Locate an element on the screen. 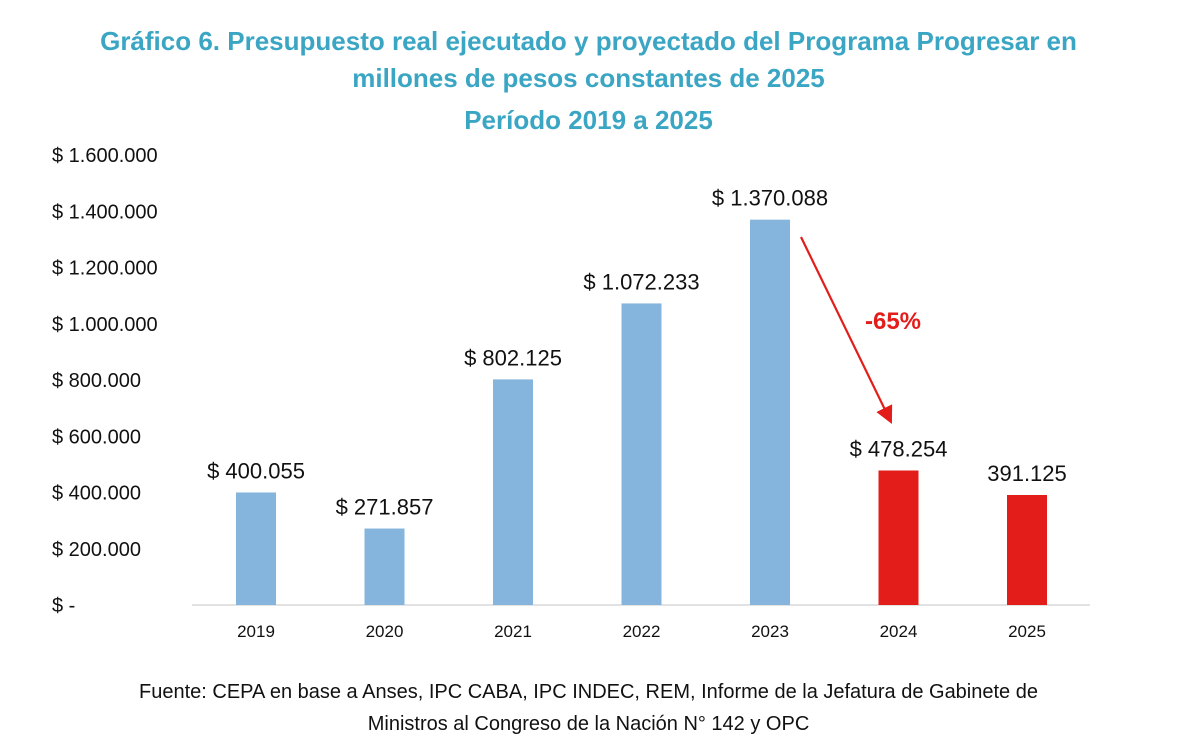 This screenshot has height=753, width=1177. decline-percent-label: -65% is located at coordinates (893, 321).